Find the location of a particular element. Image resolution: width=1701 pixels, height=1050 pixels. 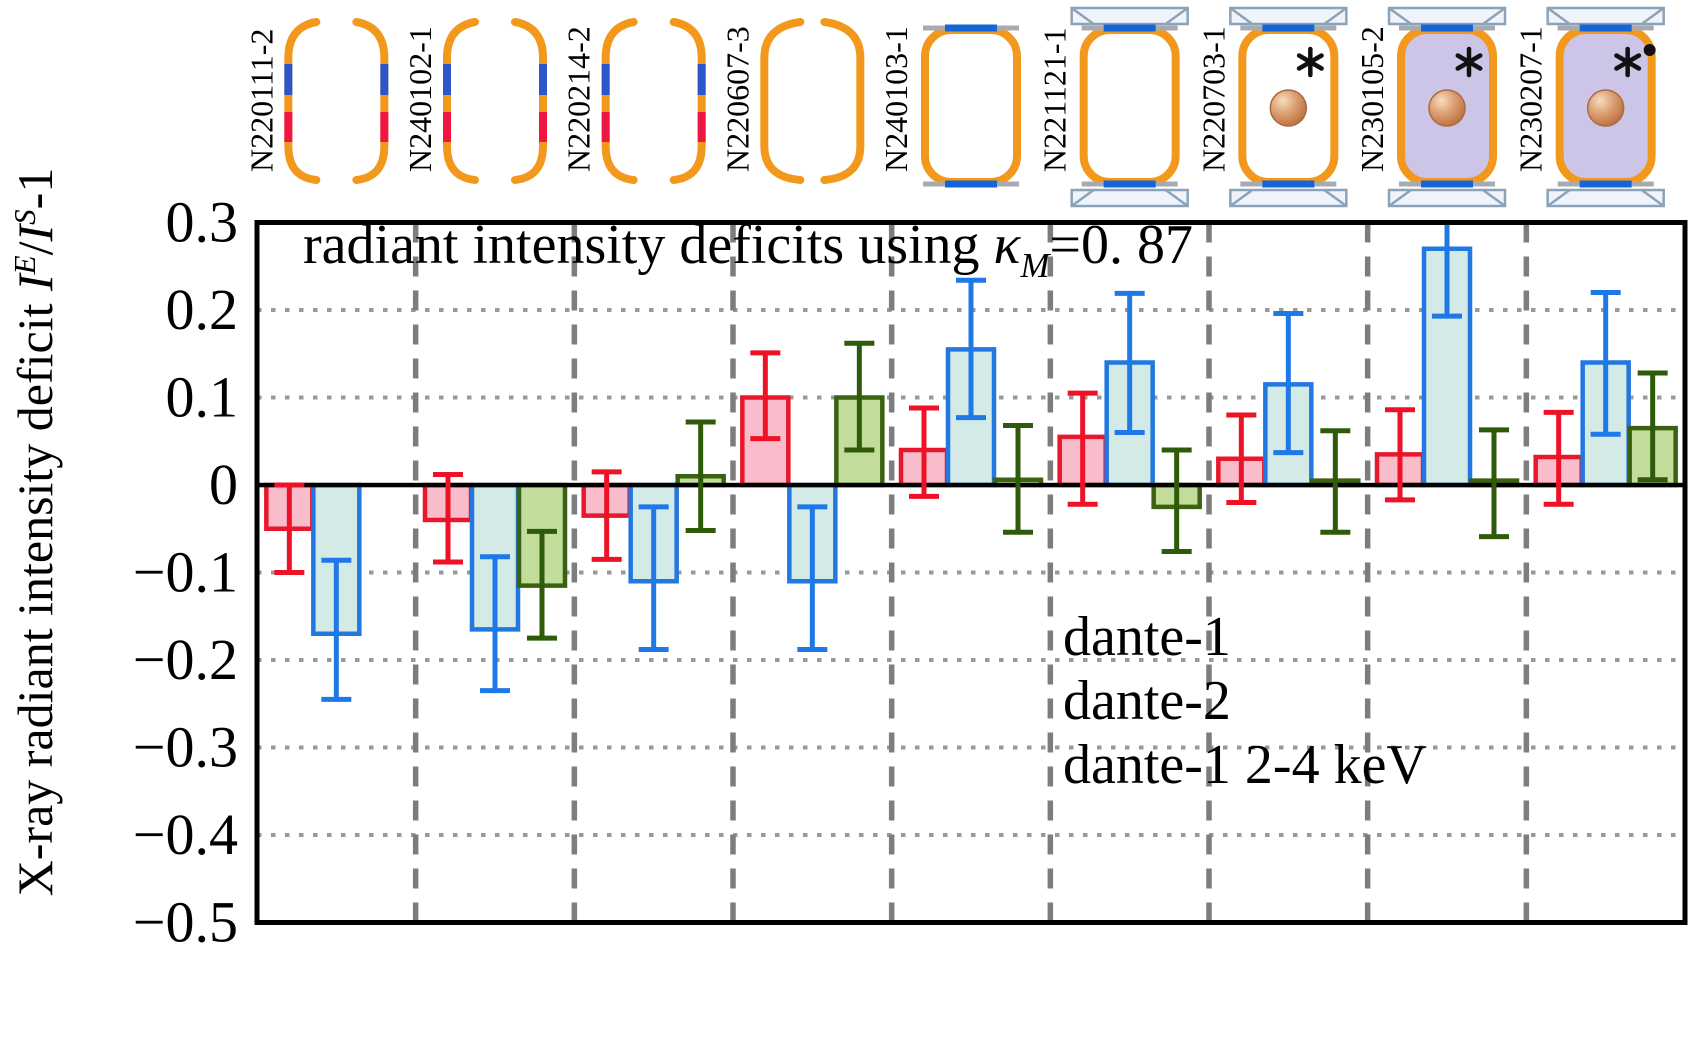

shot-label: N230105-2 is located at coordinates (1372, 99).